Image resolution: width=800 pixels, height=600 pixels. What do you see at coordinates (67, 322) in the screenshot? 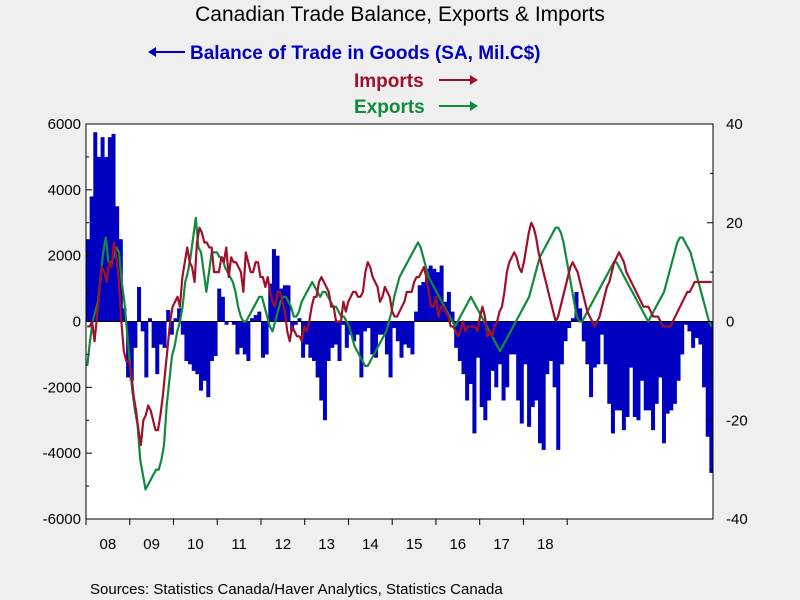
I see `left-axis: 6000 4000 2000 0 -2000 -4000 -6000` at bounding box center [67, 322].